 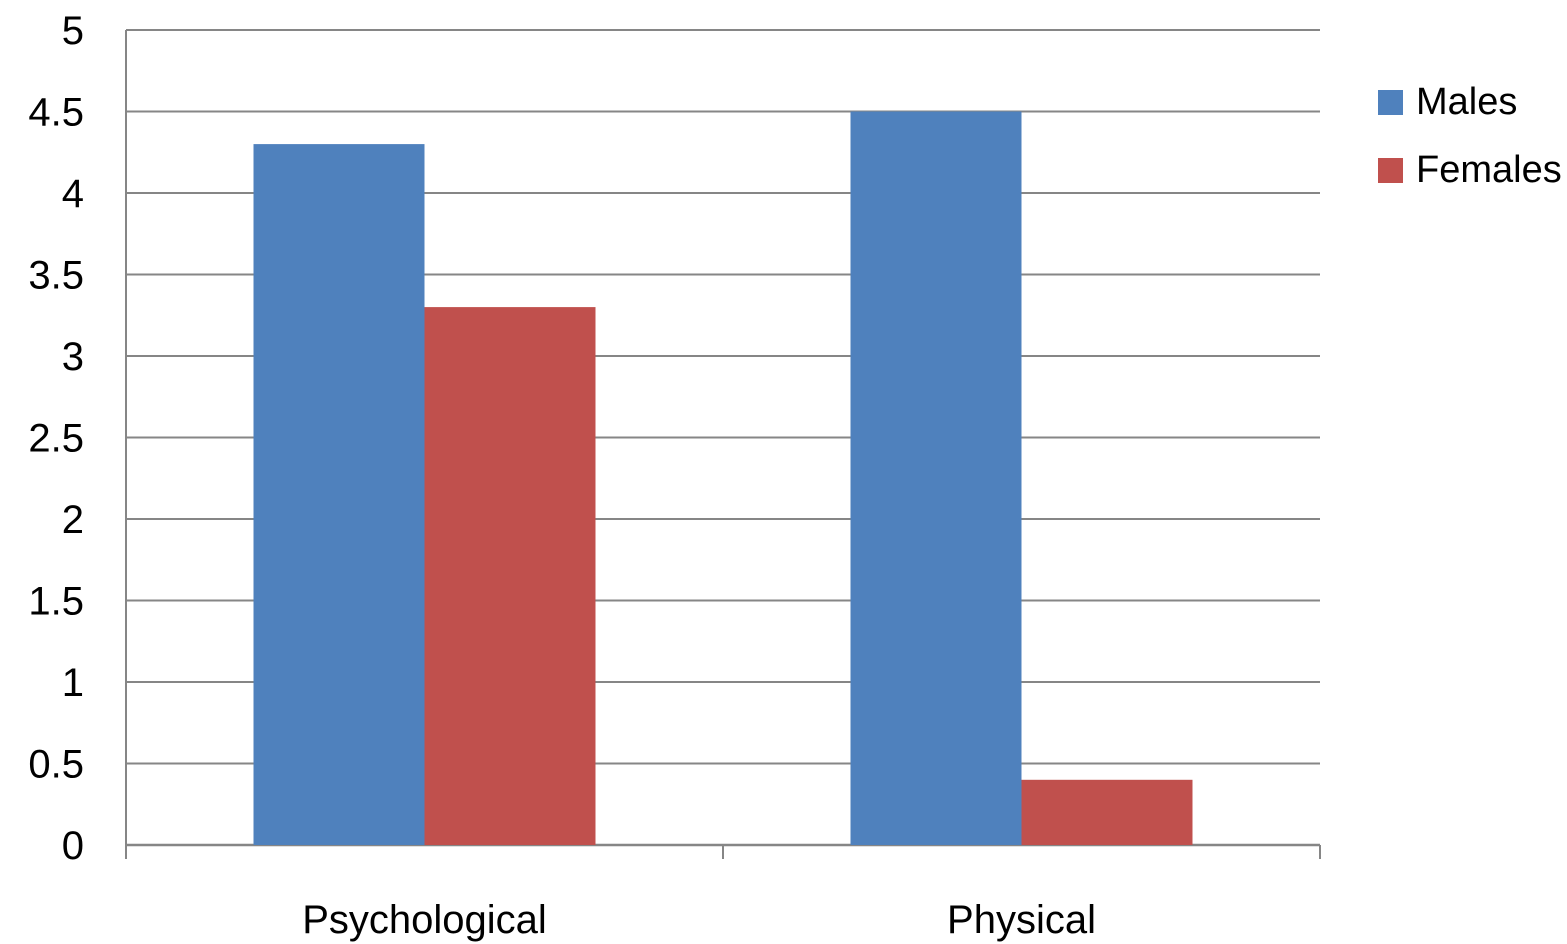 I want to click on y-tick-labels: 0 0.5 1 1.5 2 2.5 3 3.5 4 4.5 5, so click(x=56, y=438).